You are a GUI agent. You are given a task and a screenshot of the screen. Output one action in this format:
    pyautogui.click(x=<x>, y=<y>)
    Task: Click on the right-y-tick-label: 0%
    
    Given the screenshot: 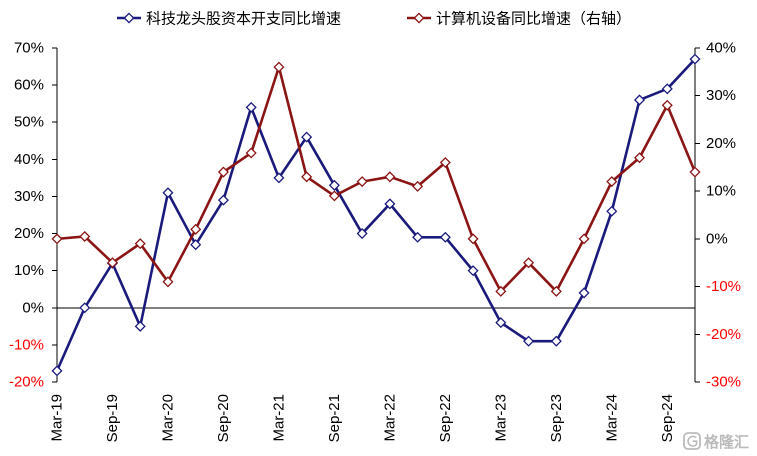 What is the action you would take?
    pyautogui.click(x=717, y=238)
    